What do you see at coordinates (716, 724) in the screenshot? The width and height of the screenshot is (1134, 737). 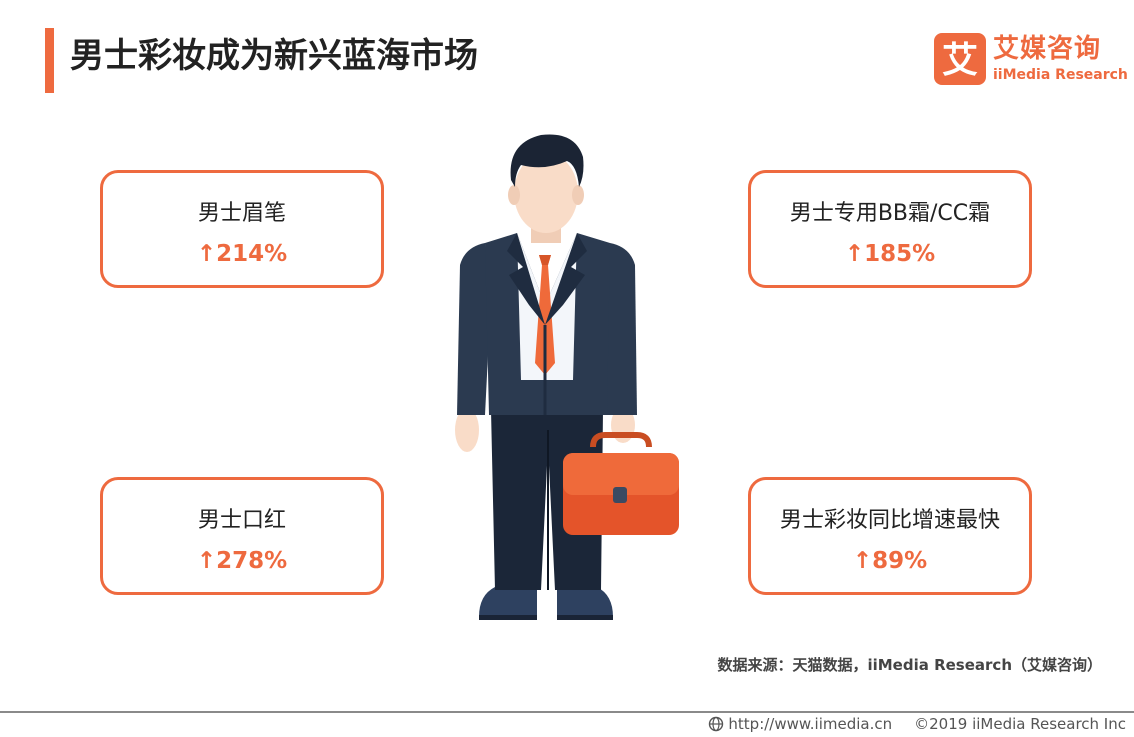 I see `globe-icon` at bounding box center [716, 724].